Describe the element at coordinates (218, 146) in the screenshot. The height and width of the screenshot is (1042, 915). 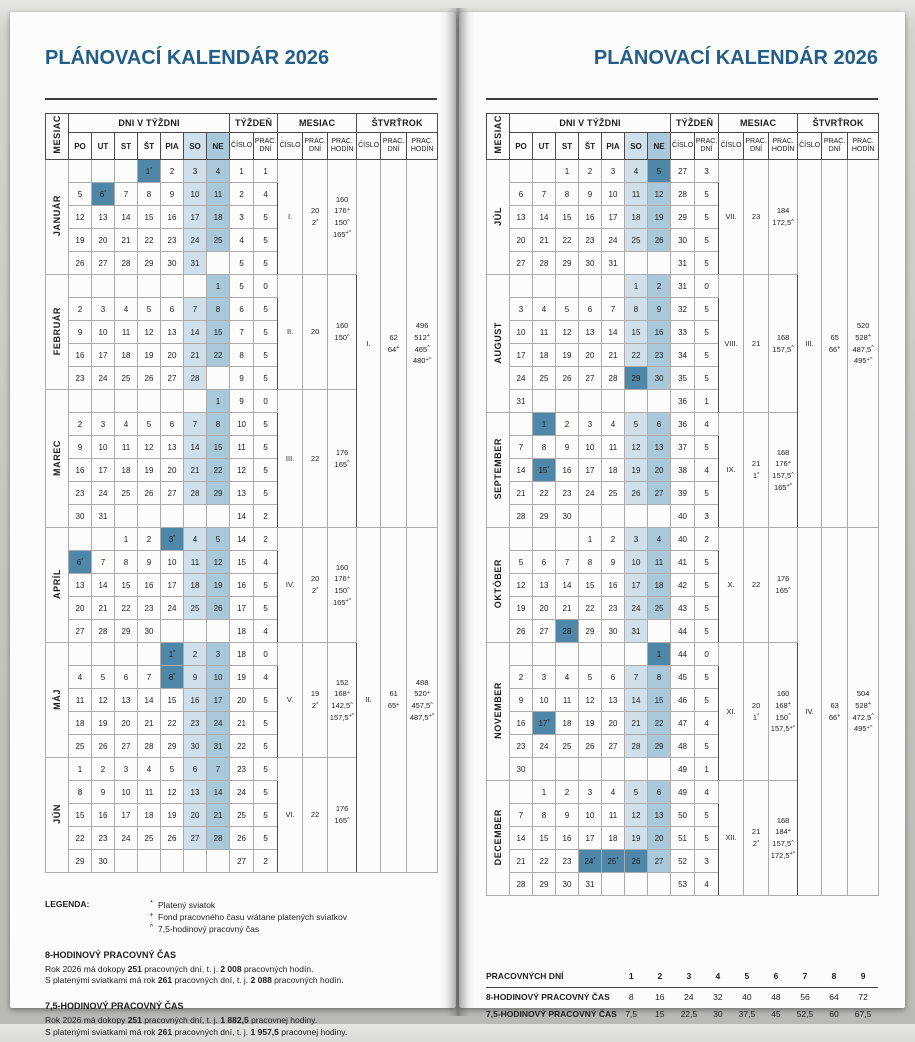
I see `weekday-header: NE` at that location.